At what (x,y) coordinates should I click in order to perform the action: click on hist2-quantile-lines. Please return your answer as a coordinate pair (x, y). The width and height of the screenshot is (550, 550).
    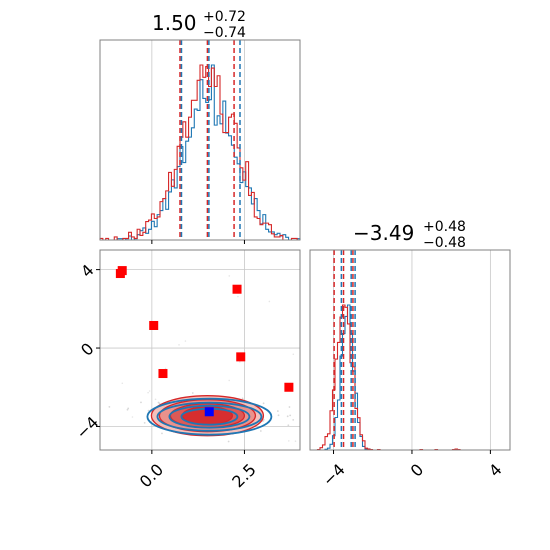
    Looking at the image, I should click on (344, 350).